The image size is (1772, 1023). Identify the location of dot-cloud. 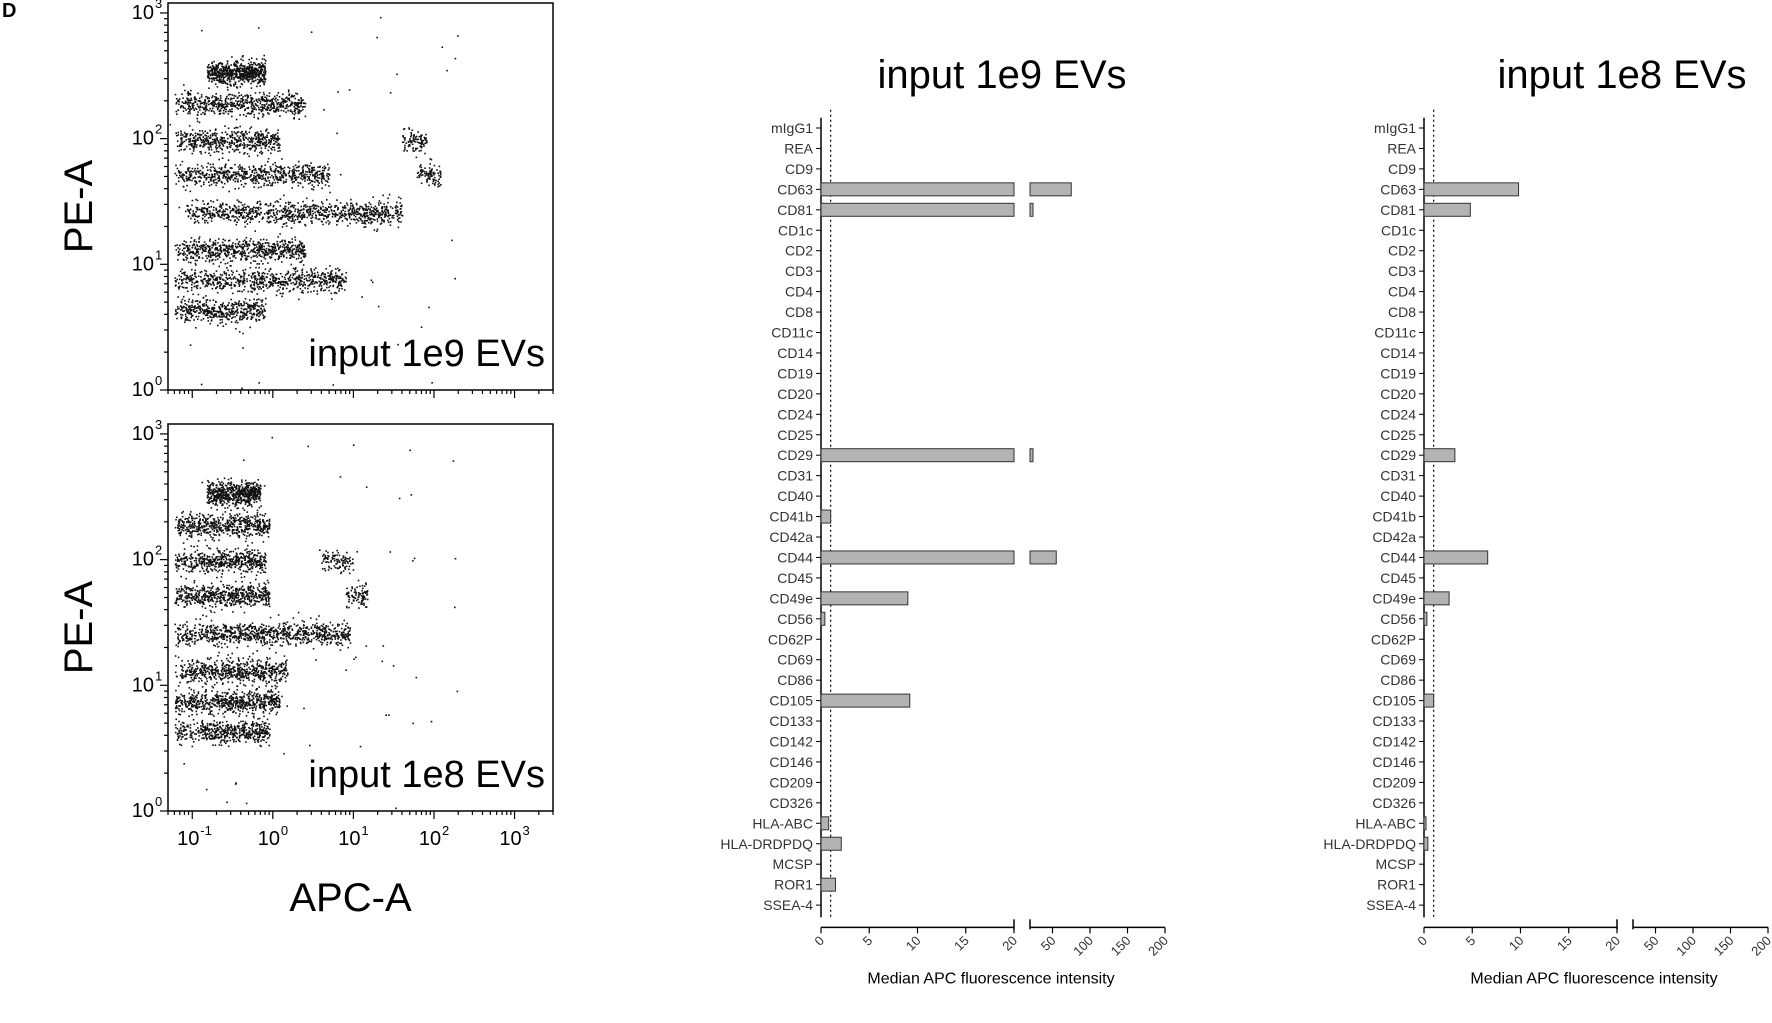
(316, 623).